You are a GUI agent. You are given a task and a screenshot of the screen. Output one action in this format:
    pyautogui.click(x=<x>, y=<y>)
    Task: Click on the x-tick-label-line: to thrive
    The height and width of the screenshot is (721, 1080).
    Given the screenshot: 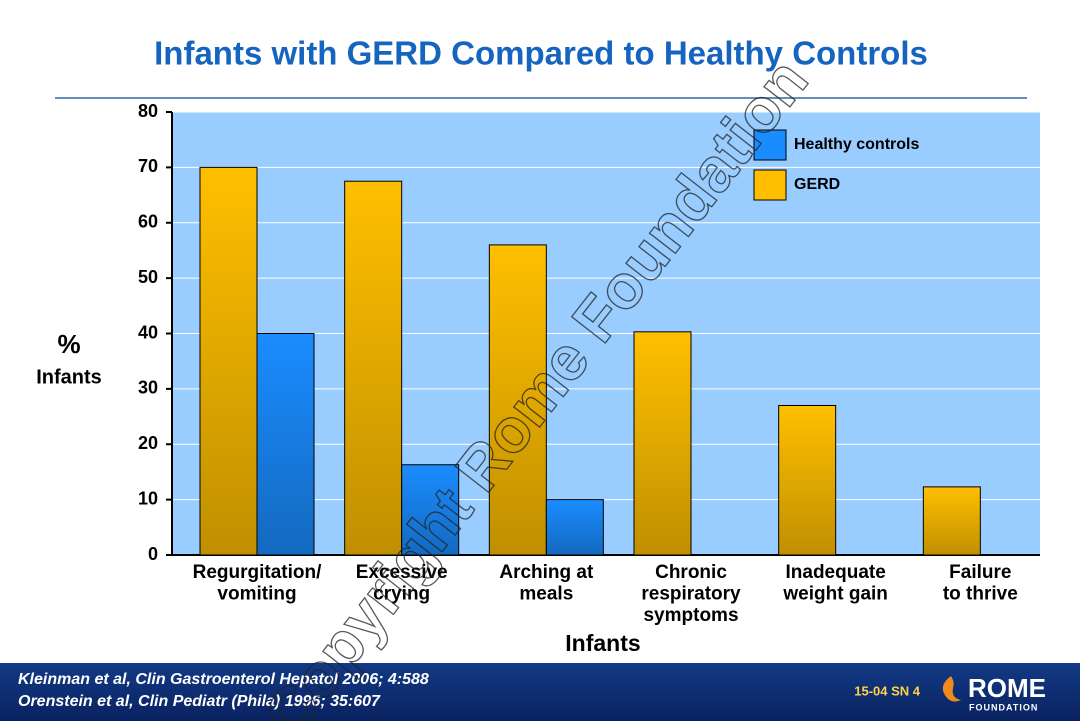 What is the action you would take?
    pyautogui.click(x=980, y=594)
    